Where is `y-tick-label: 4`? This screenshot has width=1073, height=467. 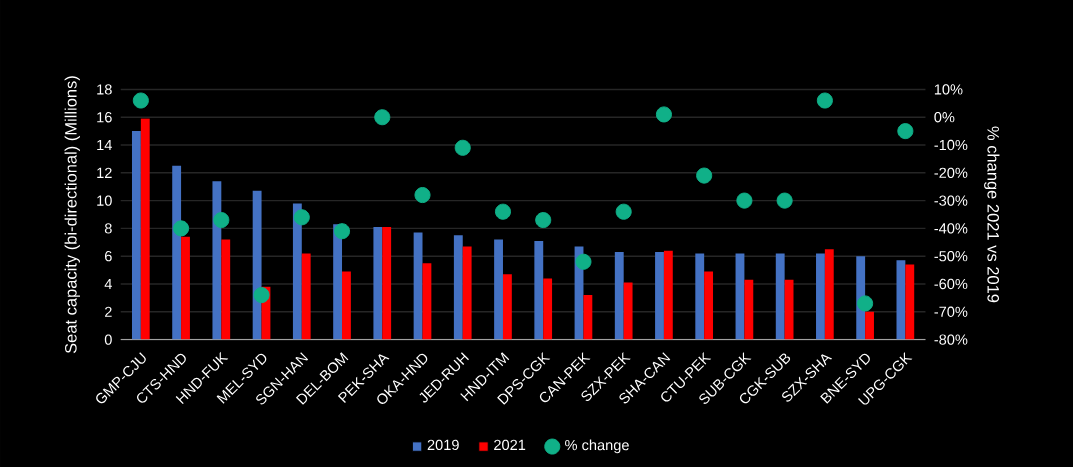
y-tick-label: 4 is located at coordinates (108, 284).